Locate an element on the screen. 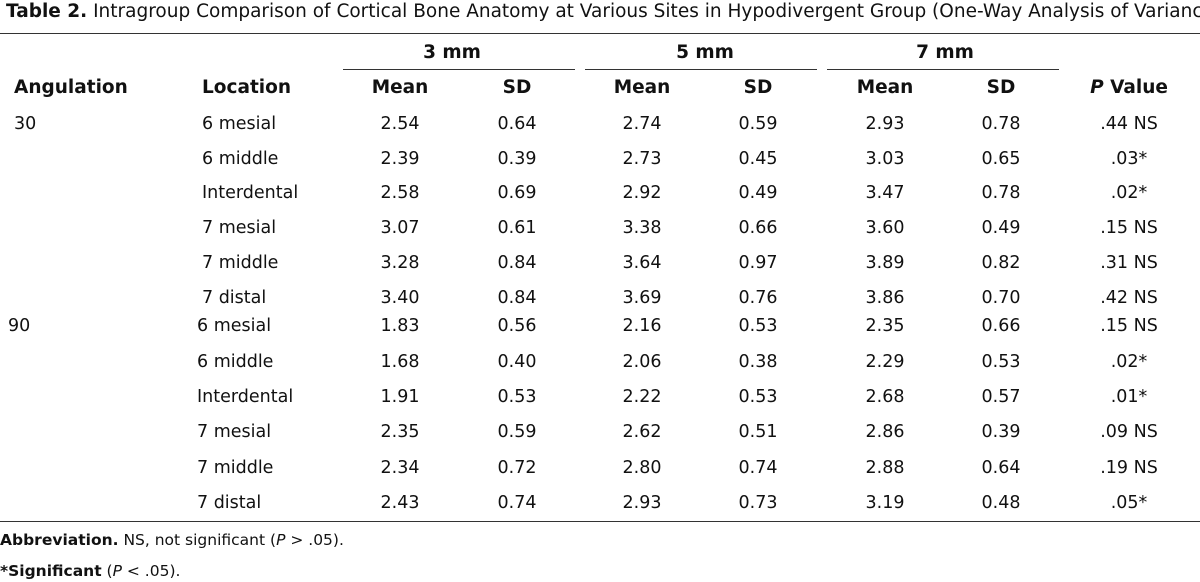  cell-mean-3mm: 3.28 is located at coordinates (400, 263).